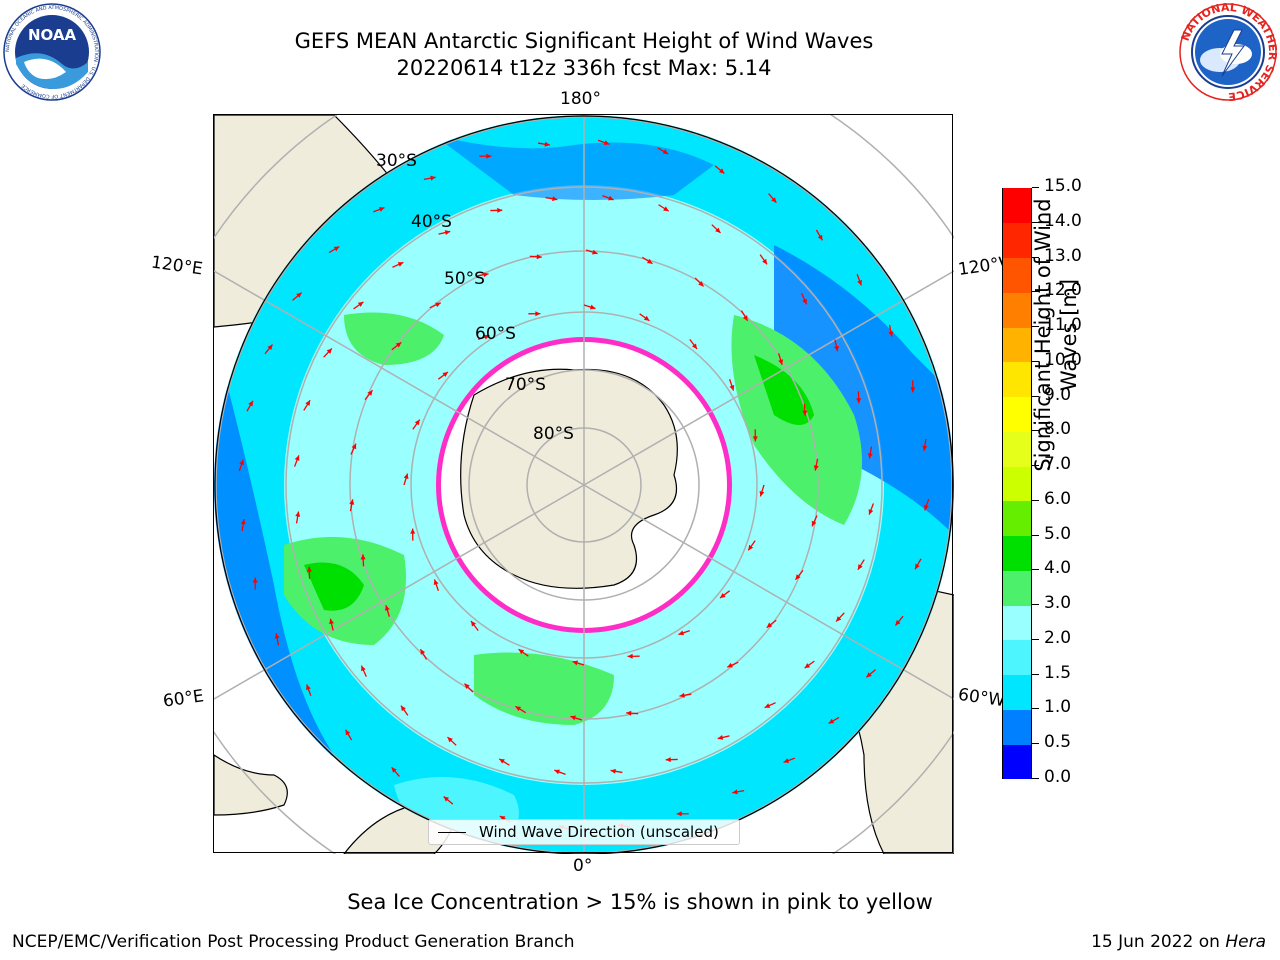 The height and width of the screenshot is (960, 1280). I want to click on colorbar, so click(1017, 484).